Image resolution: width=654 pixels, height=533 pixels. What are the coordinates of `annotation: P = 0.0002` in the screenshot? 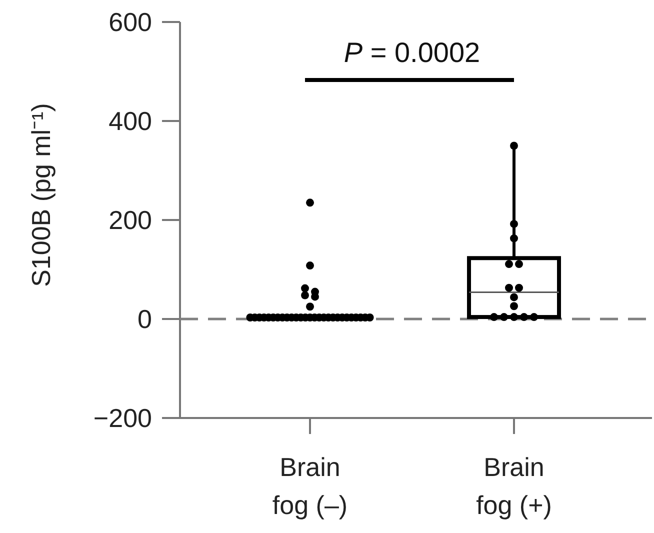 It's located at (412, 52).